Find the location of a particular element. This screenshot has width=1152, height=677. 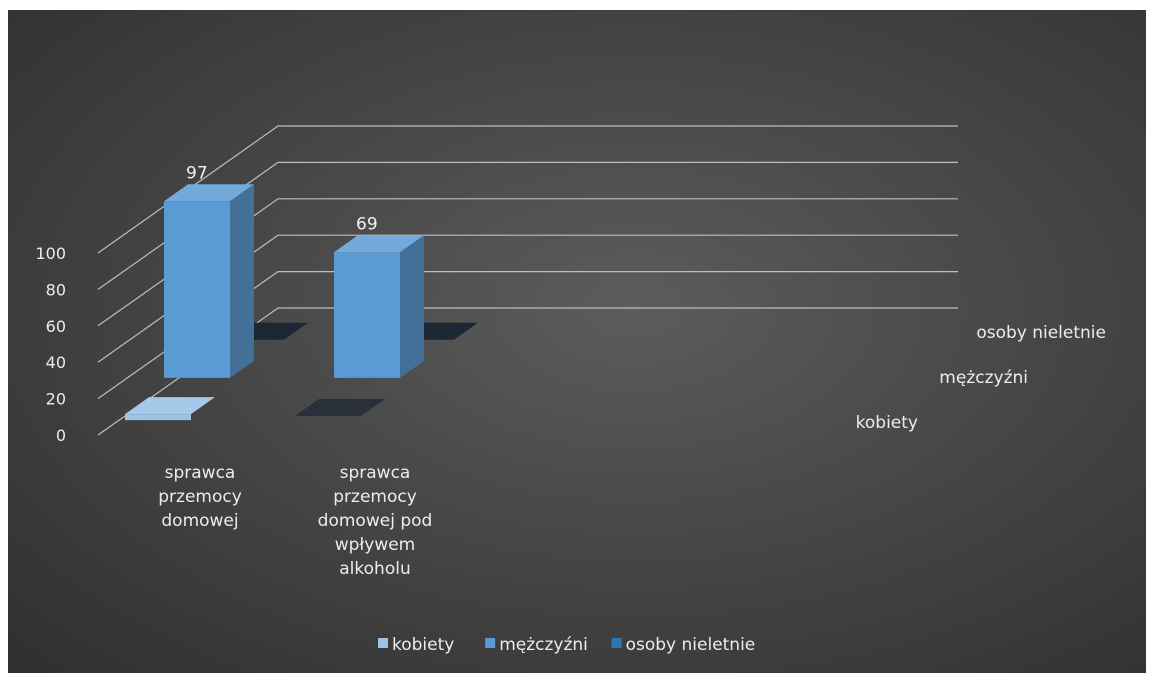

depth-axis-label: kobiety is located at coordinates (887, 423).